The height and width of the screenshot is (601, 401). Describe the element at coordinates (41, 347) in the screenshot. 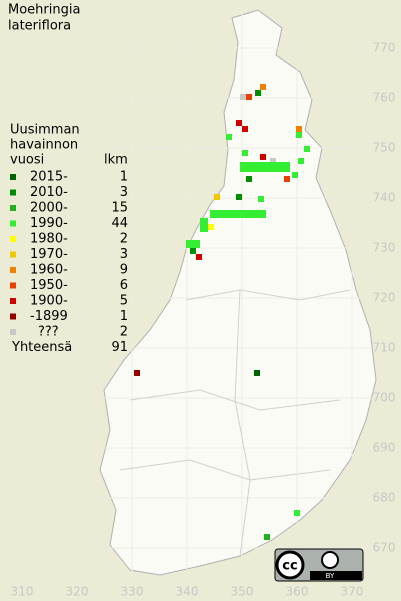

I see `legend-total-label: Yhteensä` at that location.